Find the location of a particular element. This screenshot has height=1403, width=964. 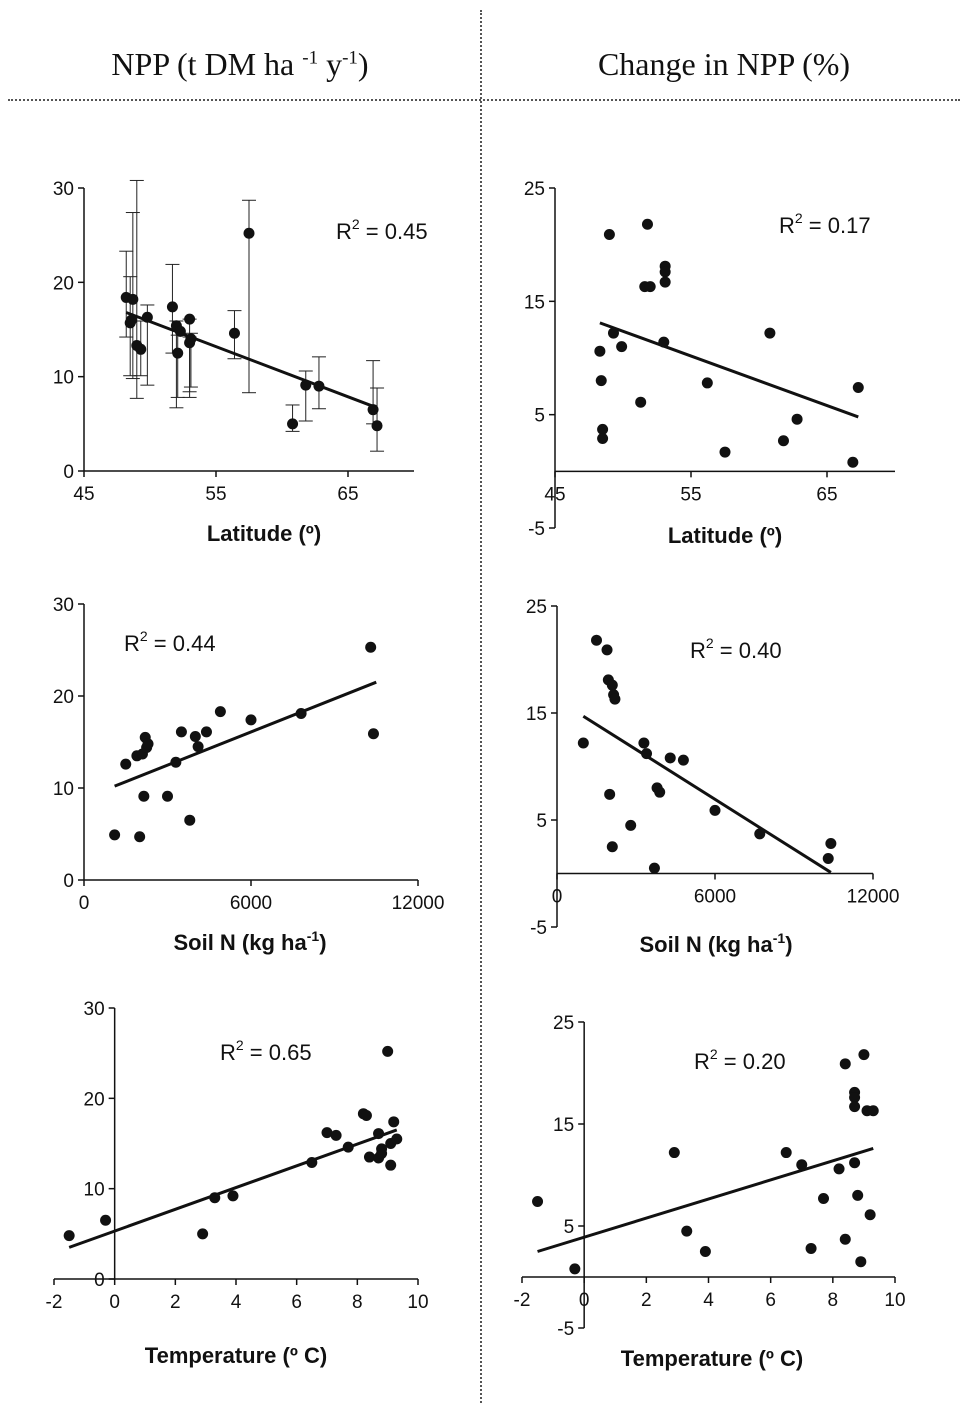

panel-1: 0 10 20 30 45 55 65 R2 = 0.45 Latitude (º) is located at coordinates (240, 362).